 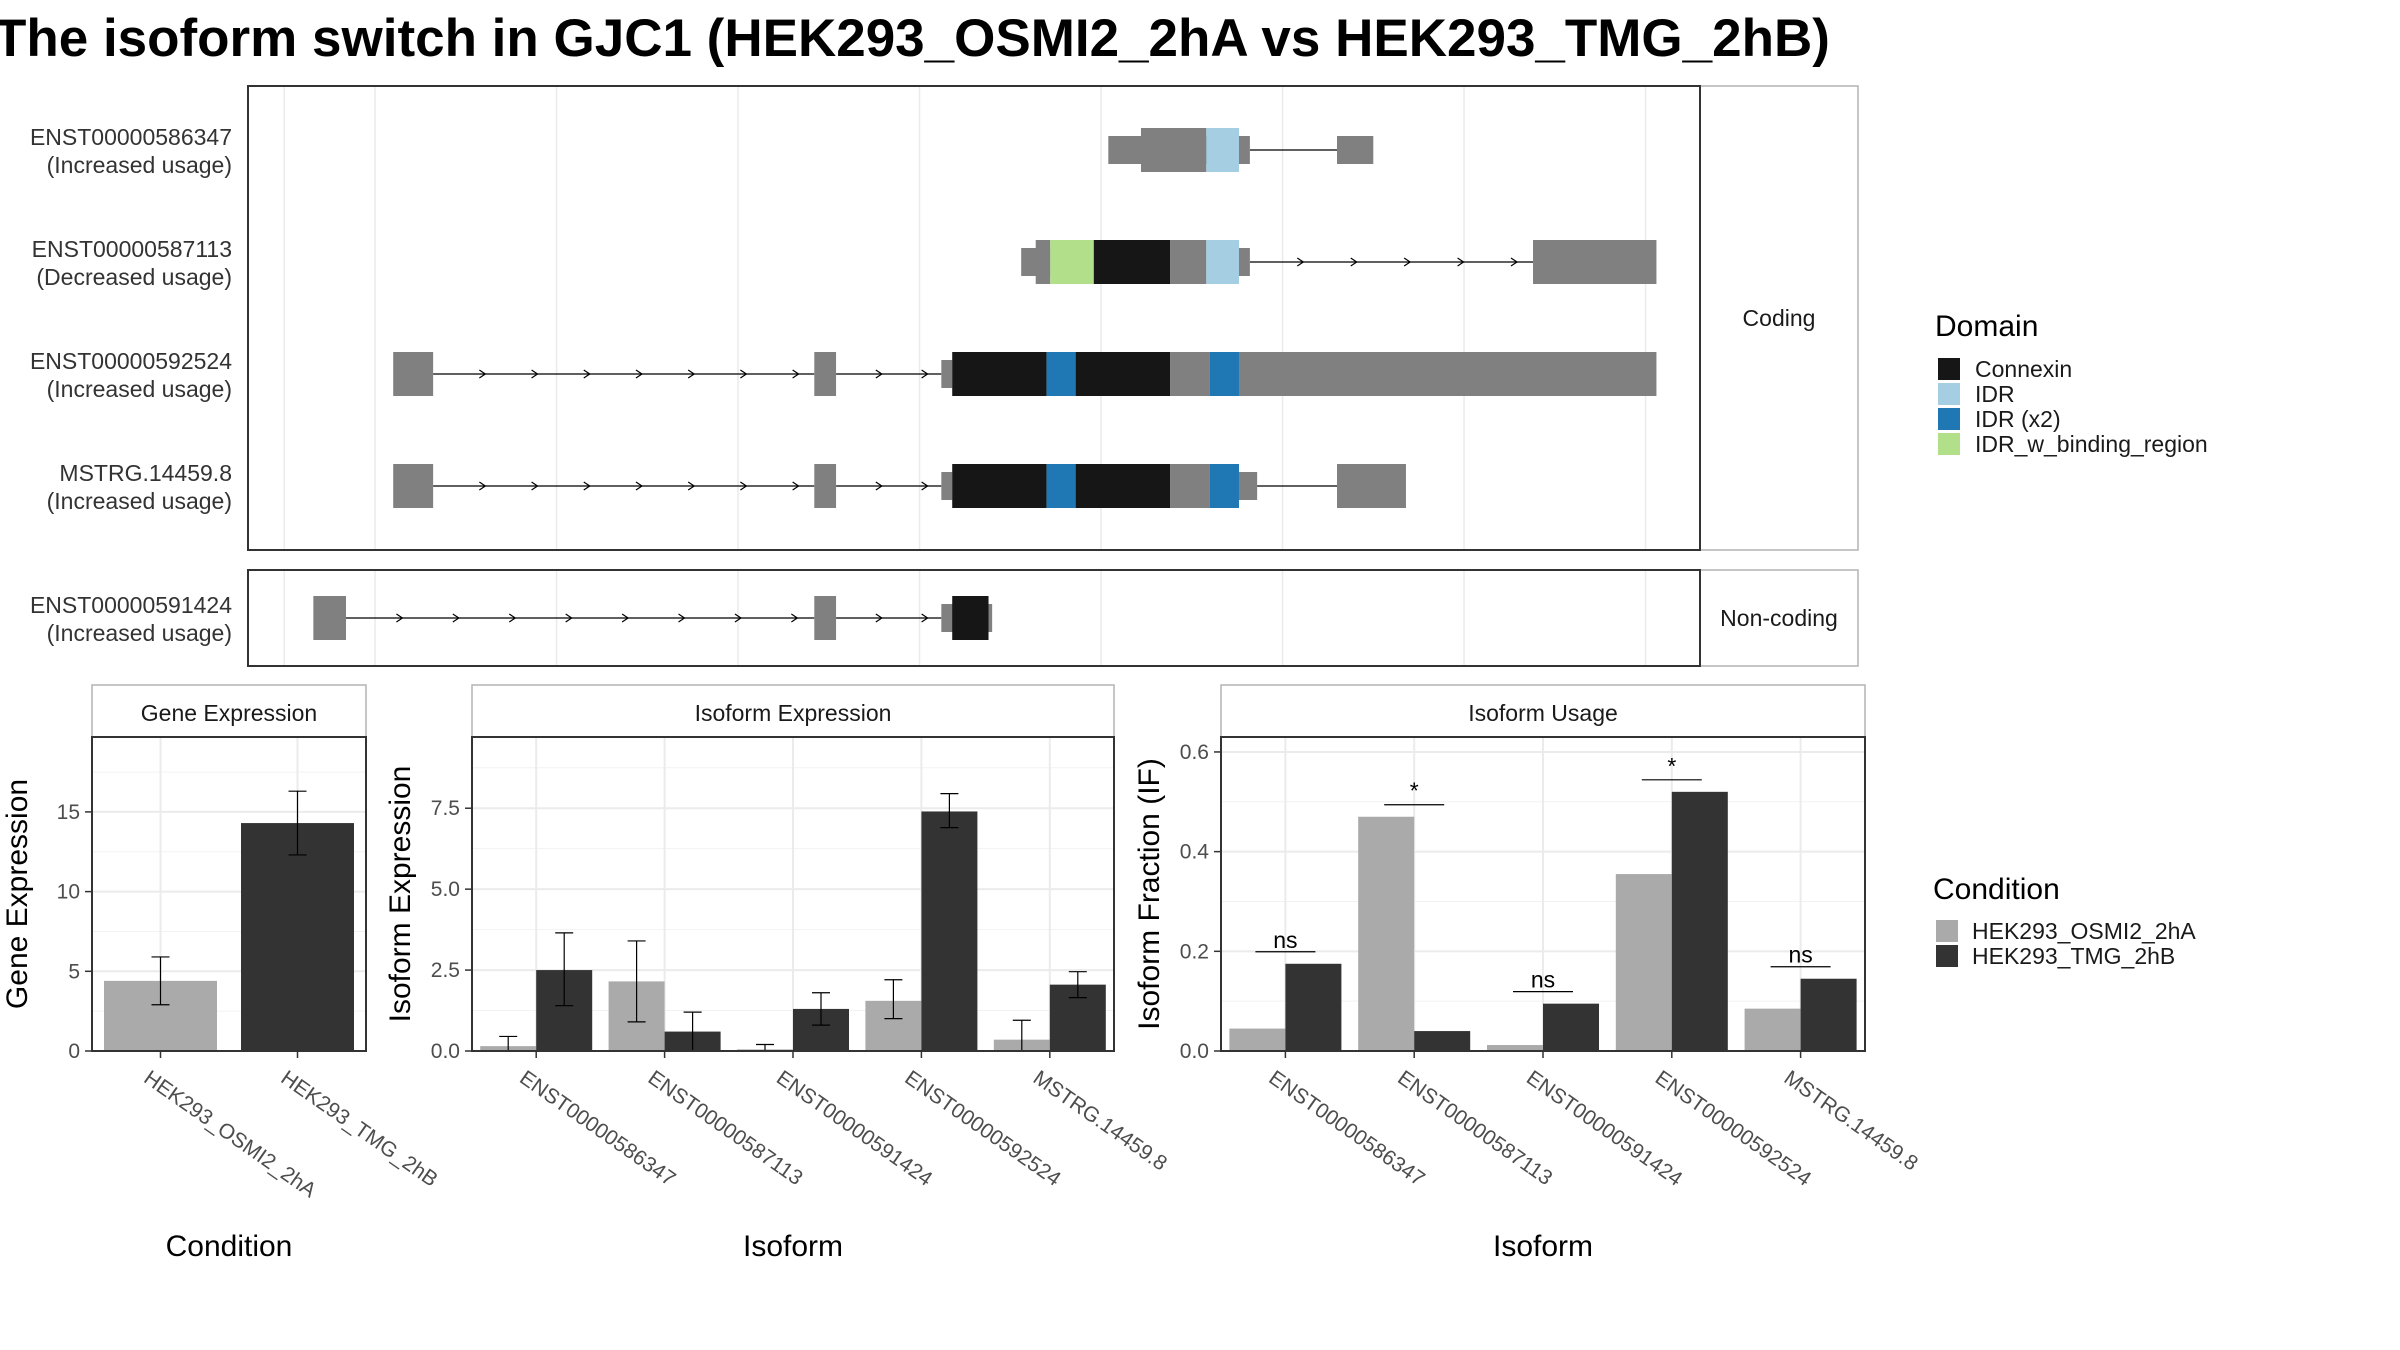 I want to click on transcript-row: ENST00000587113(Decreased usage), so click(x=844, y=263).